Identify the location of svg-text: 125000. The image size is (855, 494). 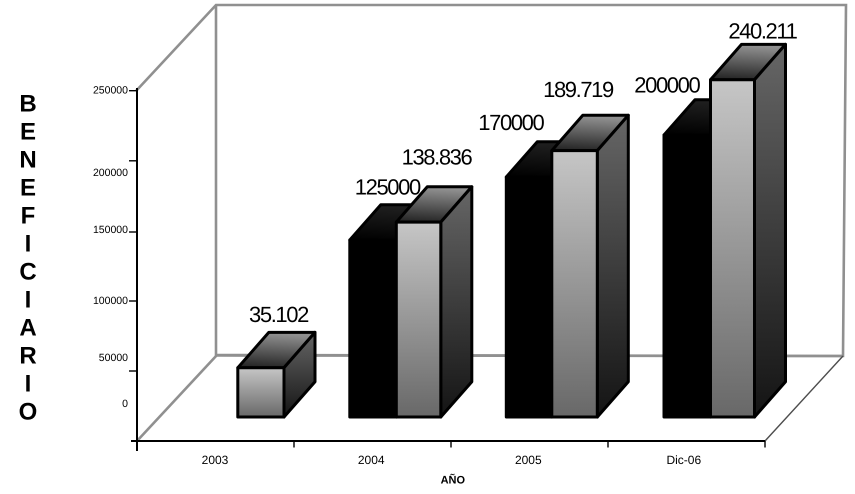
(388, 186).